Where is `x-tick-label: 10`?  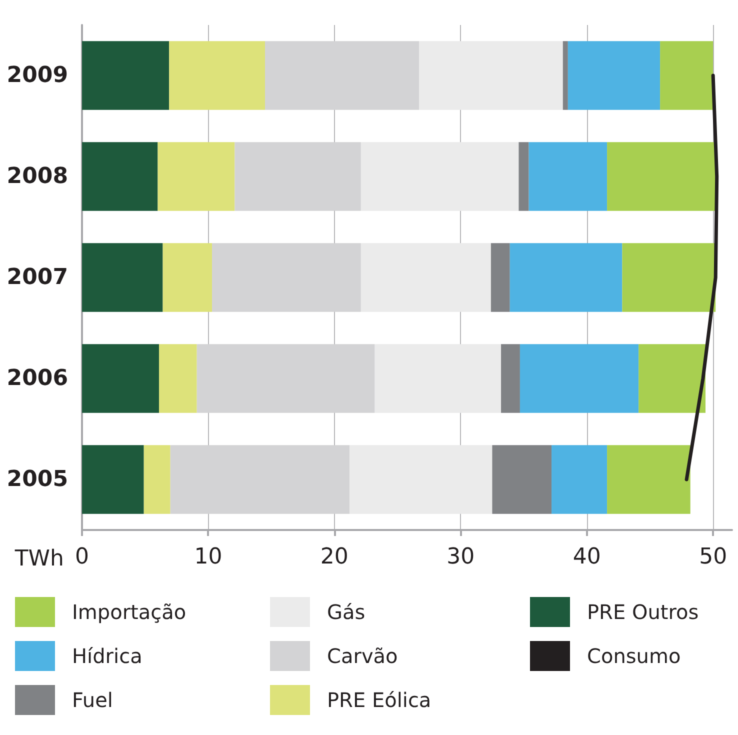
x-tick-label: 10 is located at coordinates (208, 557).